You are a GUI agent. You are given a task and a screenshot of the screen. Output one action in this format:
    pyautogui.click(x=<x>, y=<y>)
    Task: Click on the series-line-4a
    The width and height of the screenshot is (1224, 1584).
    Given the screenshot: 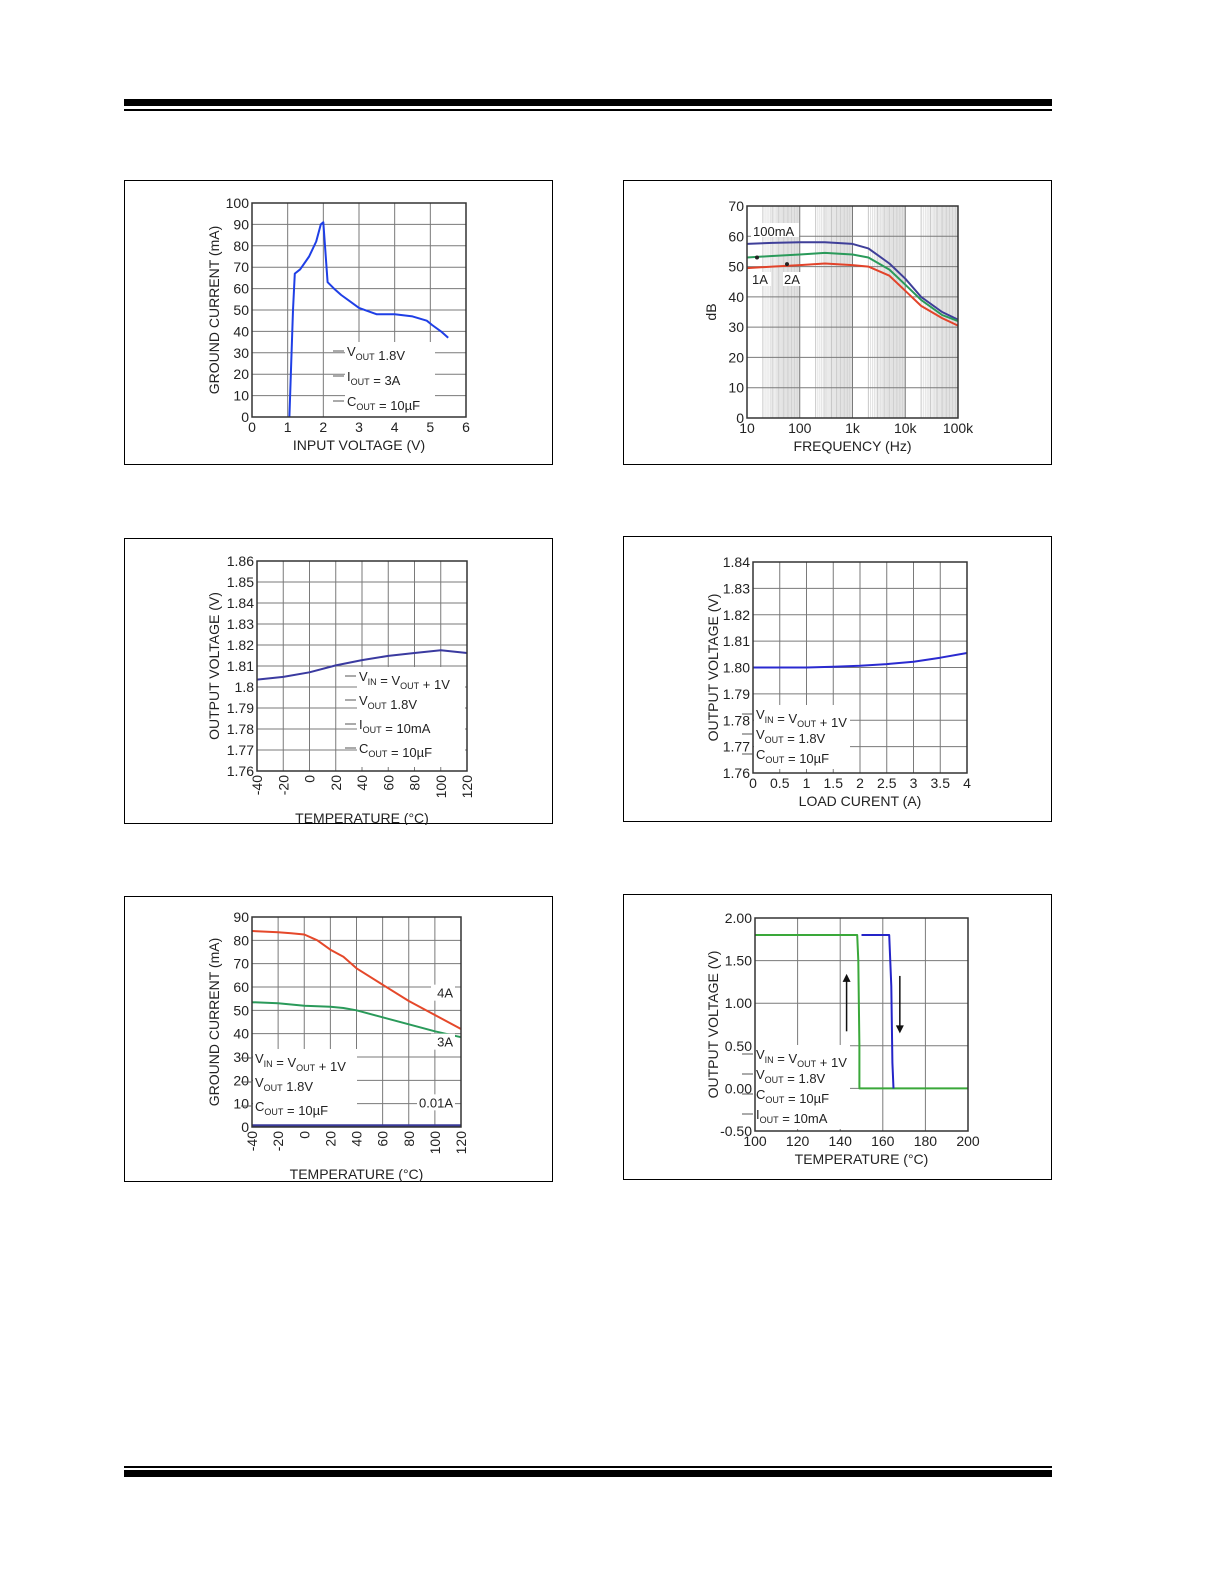 What is the action you would take?
    pyautogui.click(x=356, y=980)
    